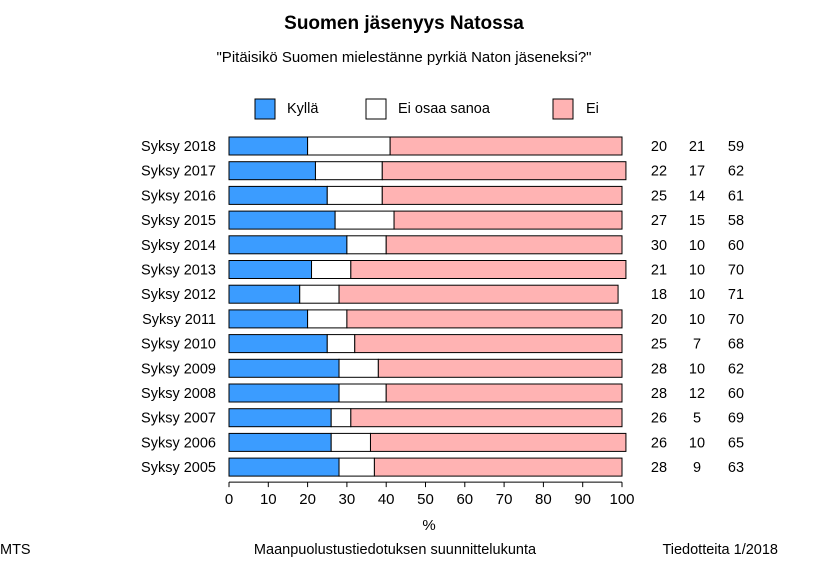 This screenshot has width=815, height=561. What do you see at coordinates (179, 320) in the screenshot?
I see `category-label: Syksy 2011` at bounding box center [179, 320].